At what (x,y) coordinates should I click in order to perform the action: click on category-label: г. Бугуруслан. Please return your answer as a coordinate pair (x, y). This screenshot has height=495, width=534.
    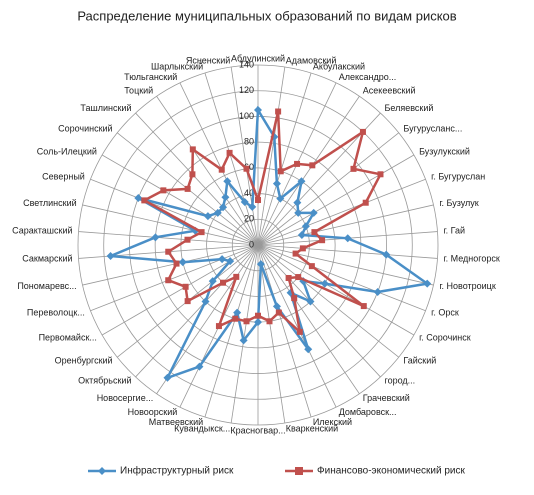
    Looking at the image, I should click on (458, 176).